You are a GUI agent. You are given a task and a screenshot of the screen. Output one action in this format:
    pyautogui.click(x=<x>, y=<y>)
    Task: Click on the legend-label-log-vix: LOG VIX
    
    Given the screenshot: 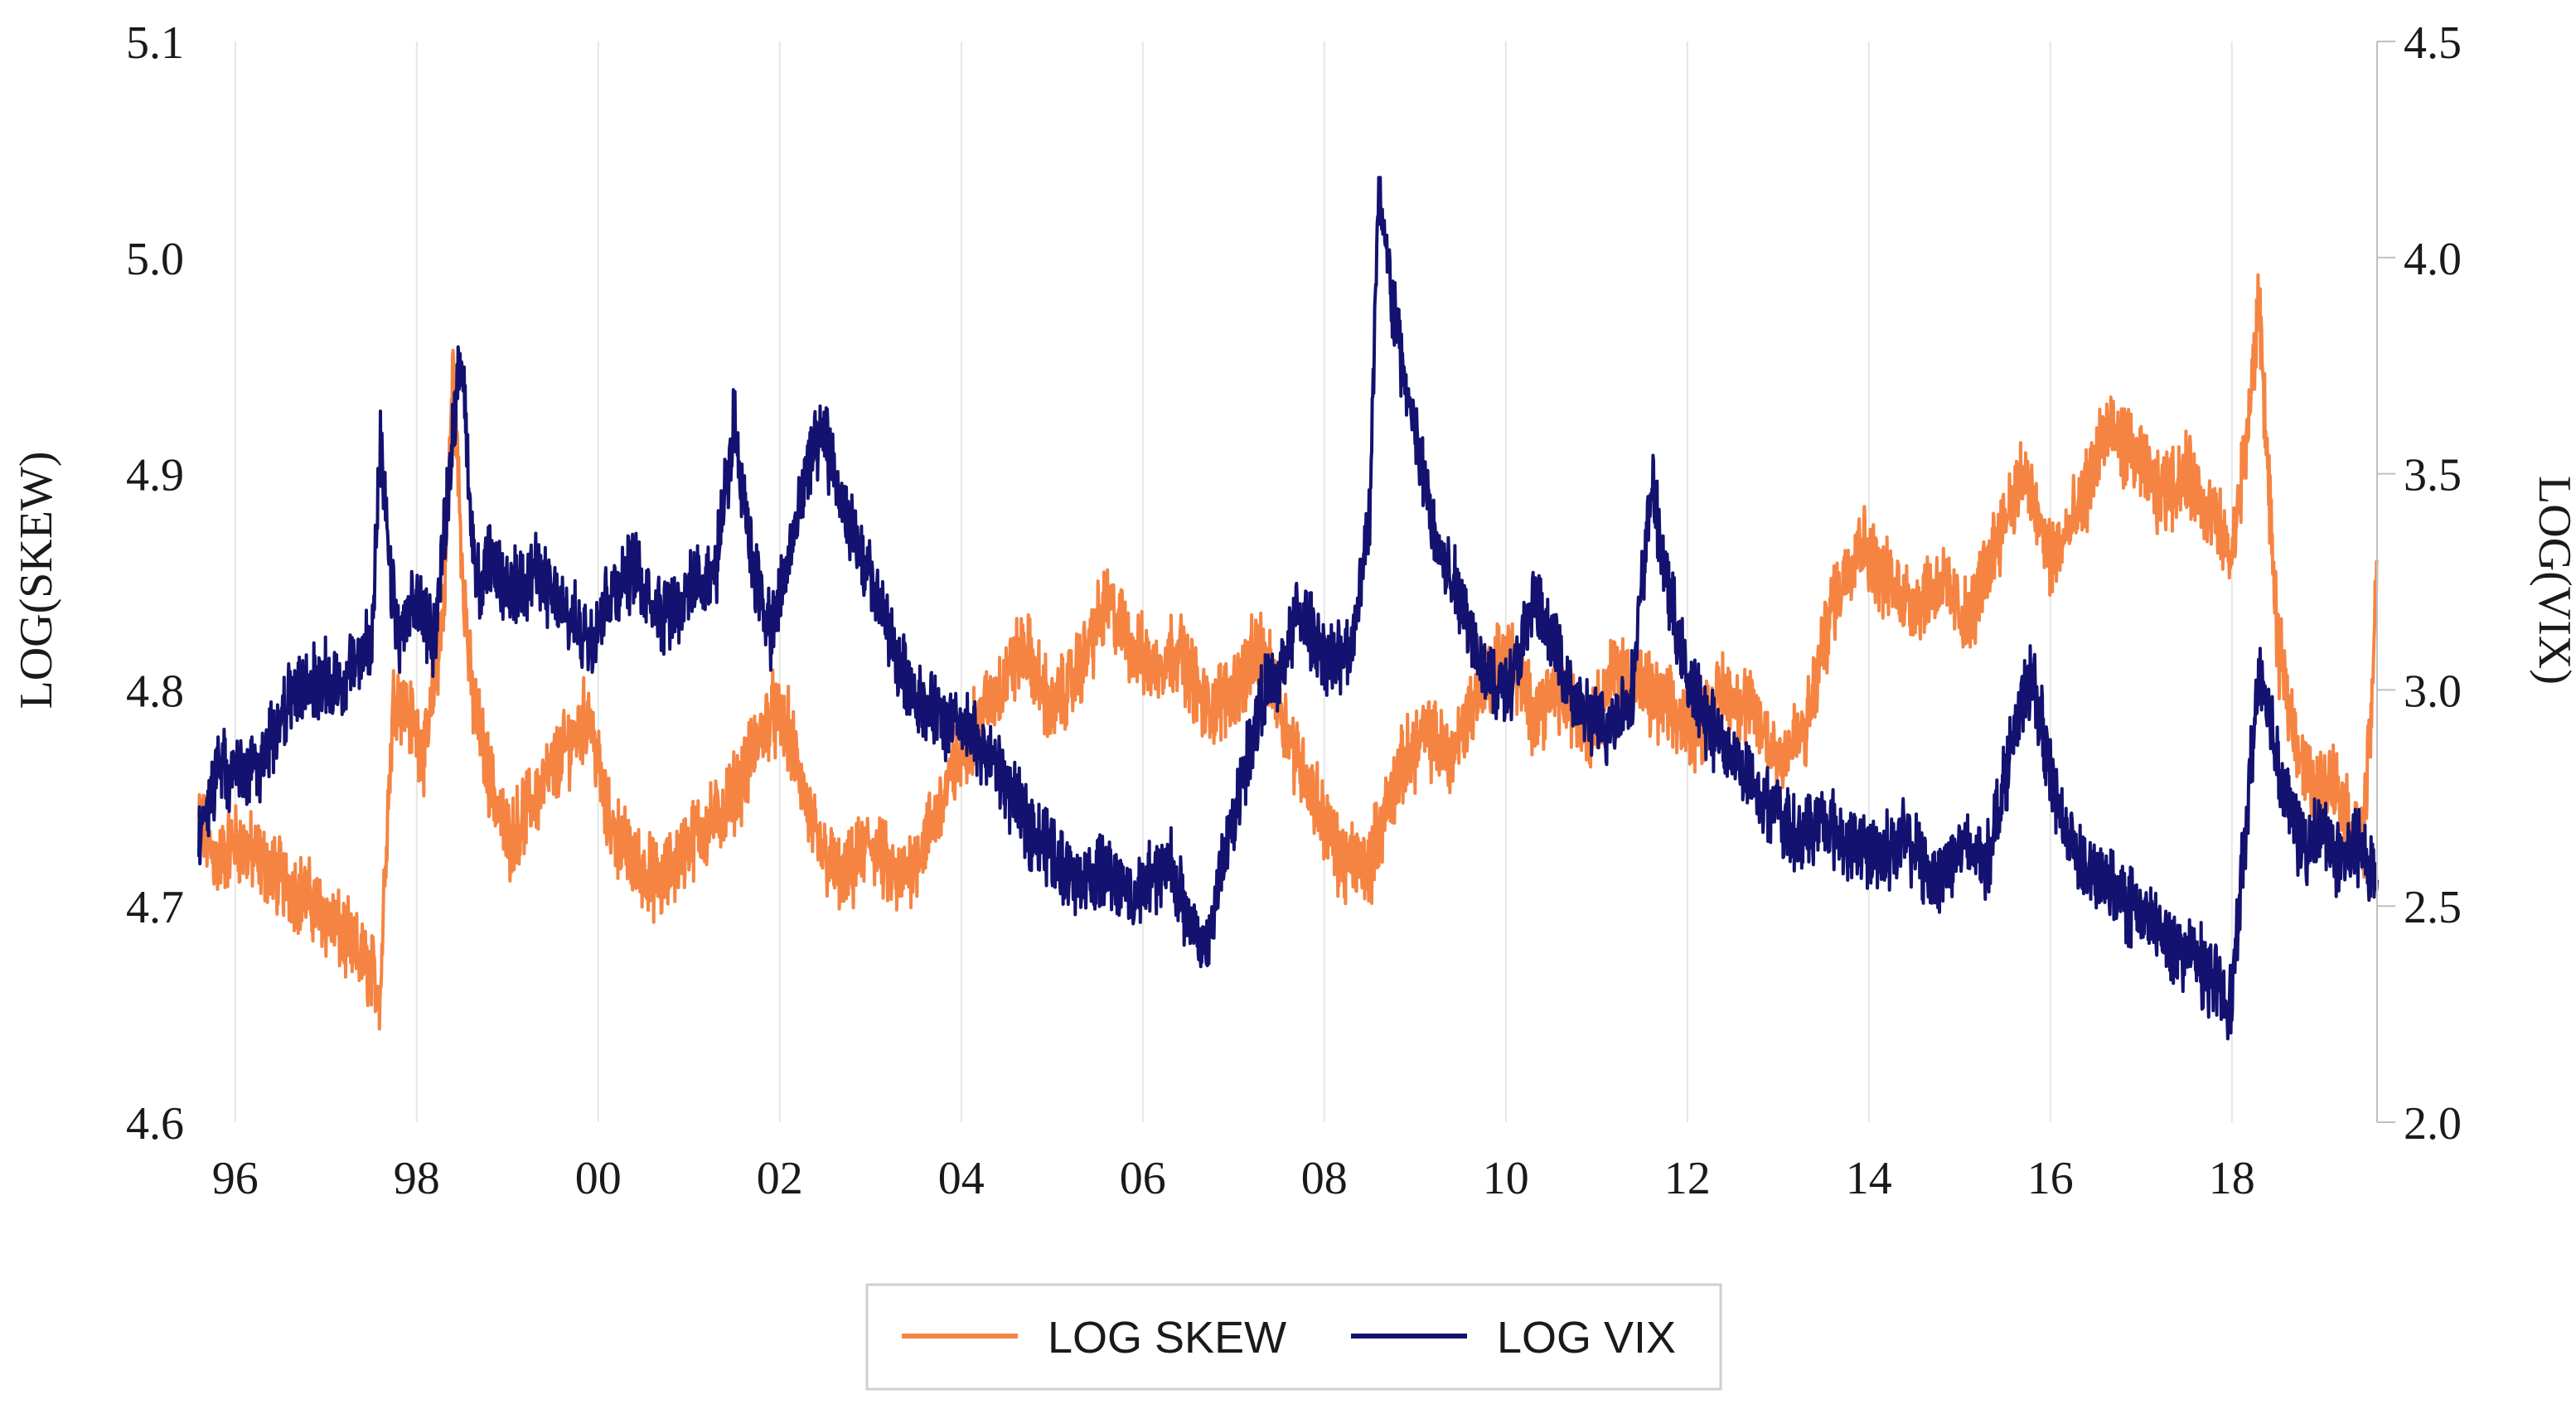 What is the action you would take?
    pyautogui.click(x=1586, y=1338)
    